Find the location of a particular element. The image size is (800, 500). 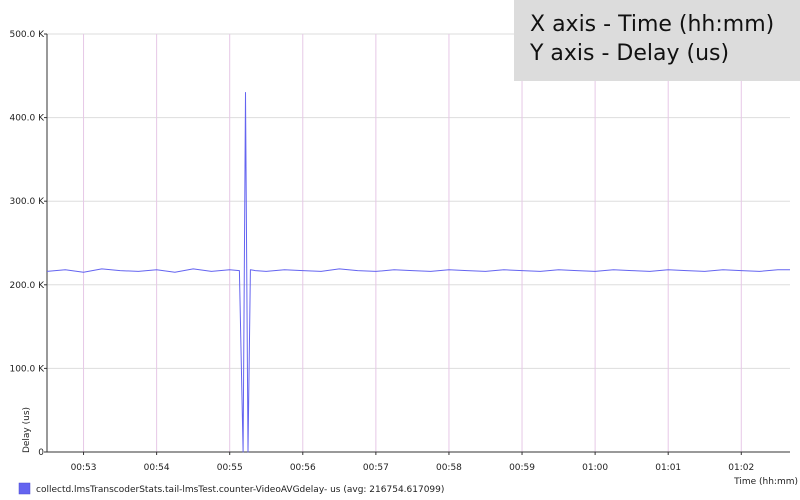

y-tick-label: 100.0 K is located at coordinates (27, 369).